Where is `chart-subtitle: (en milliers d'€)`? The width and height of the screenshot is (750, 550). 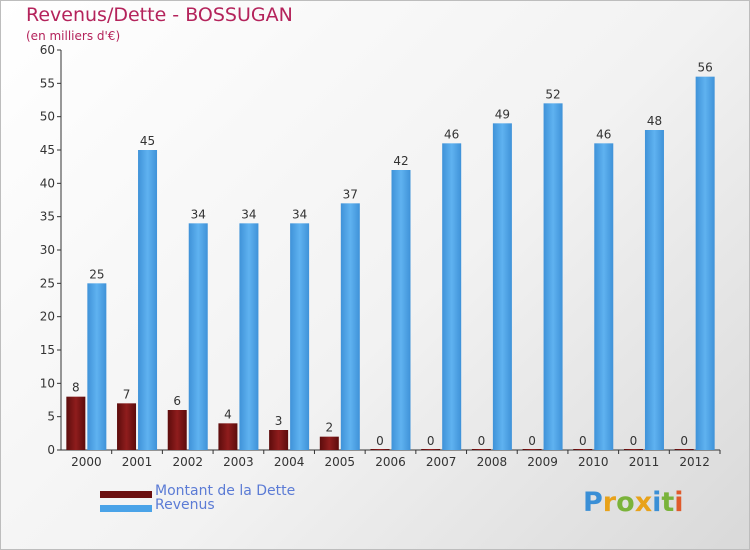 chart-subtitle: (en milliers d'€) is located at coordinates (73, 36).